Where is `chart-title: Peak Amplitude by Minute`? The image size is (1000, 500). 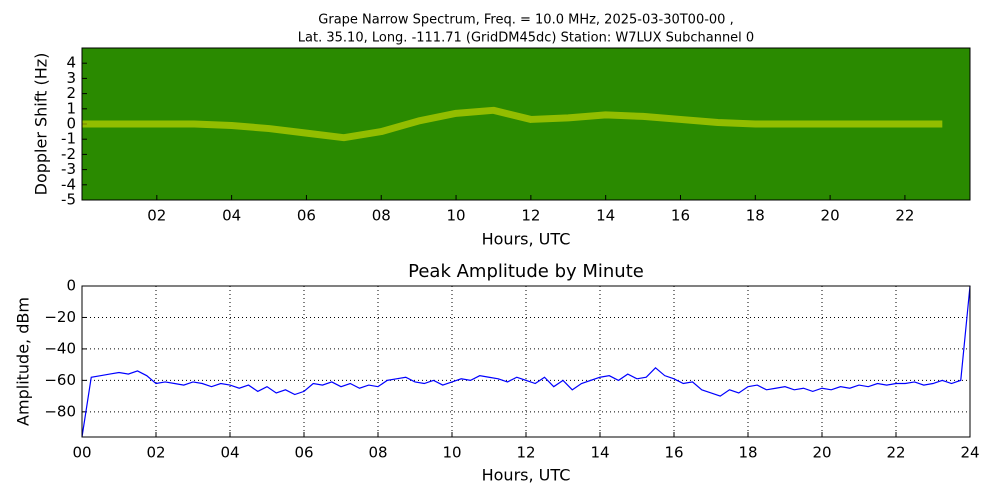 chart-title: Peak Amplitude by Minute is located at coordinates (526, 271).